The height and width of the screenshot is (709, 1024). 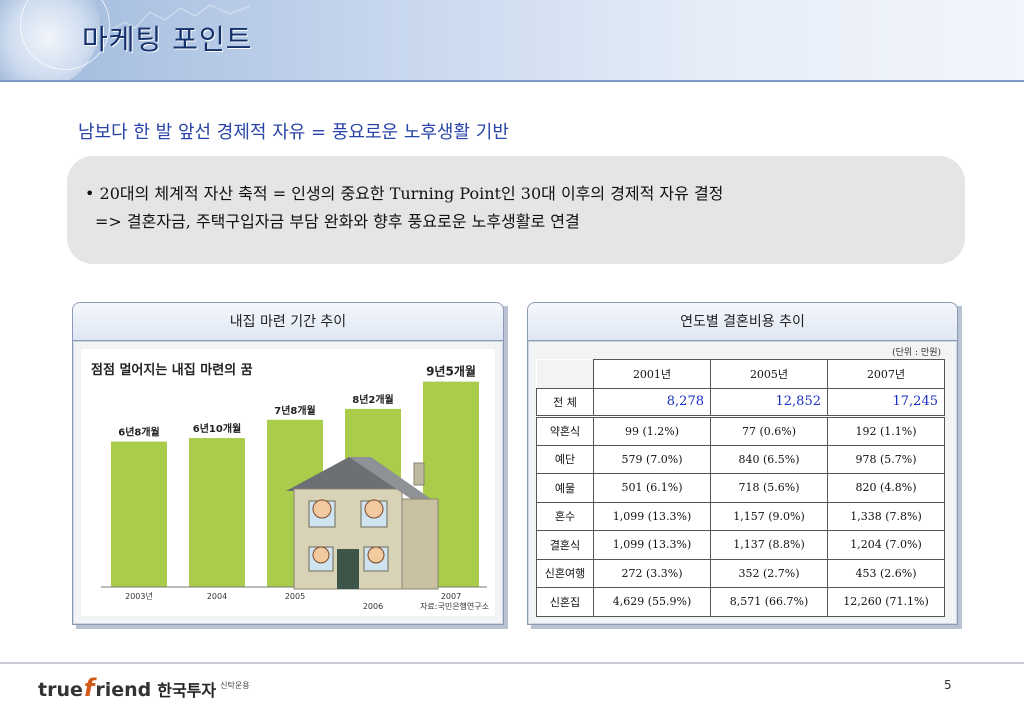 What do you see at coordinates (565, 402) in the screenshot?
I see `row-label: 전 체` at bounding box center [565, 402].